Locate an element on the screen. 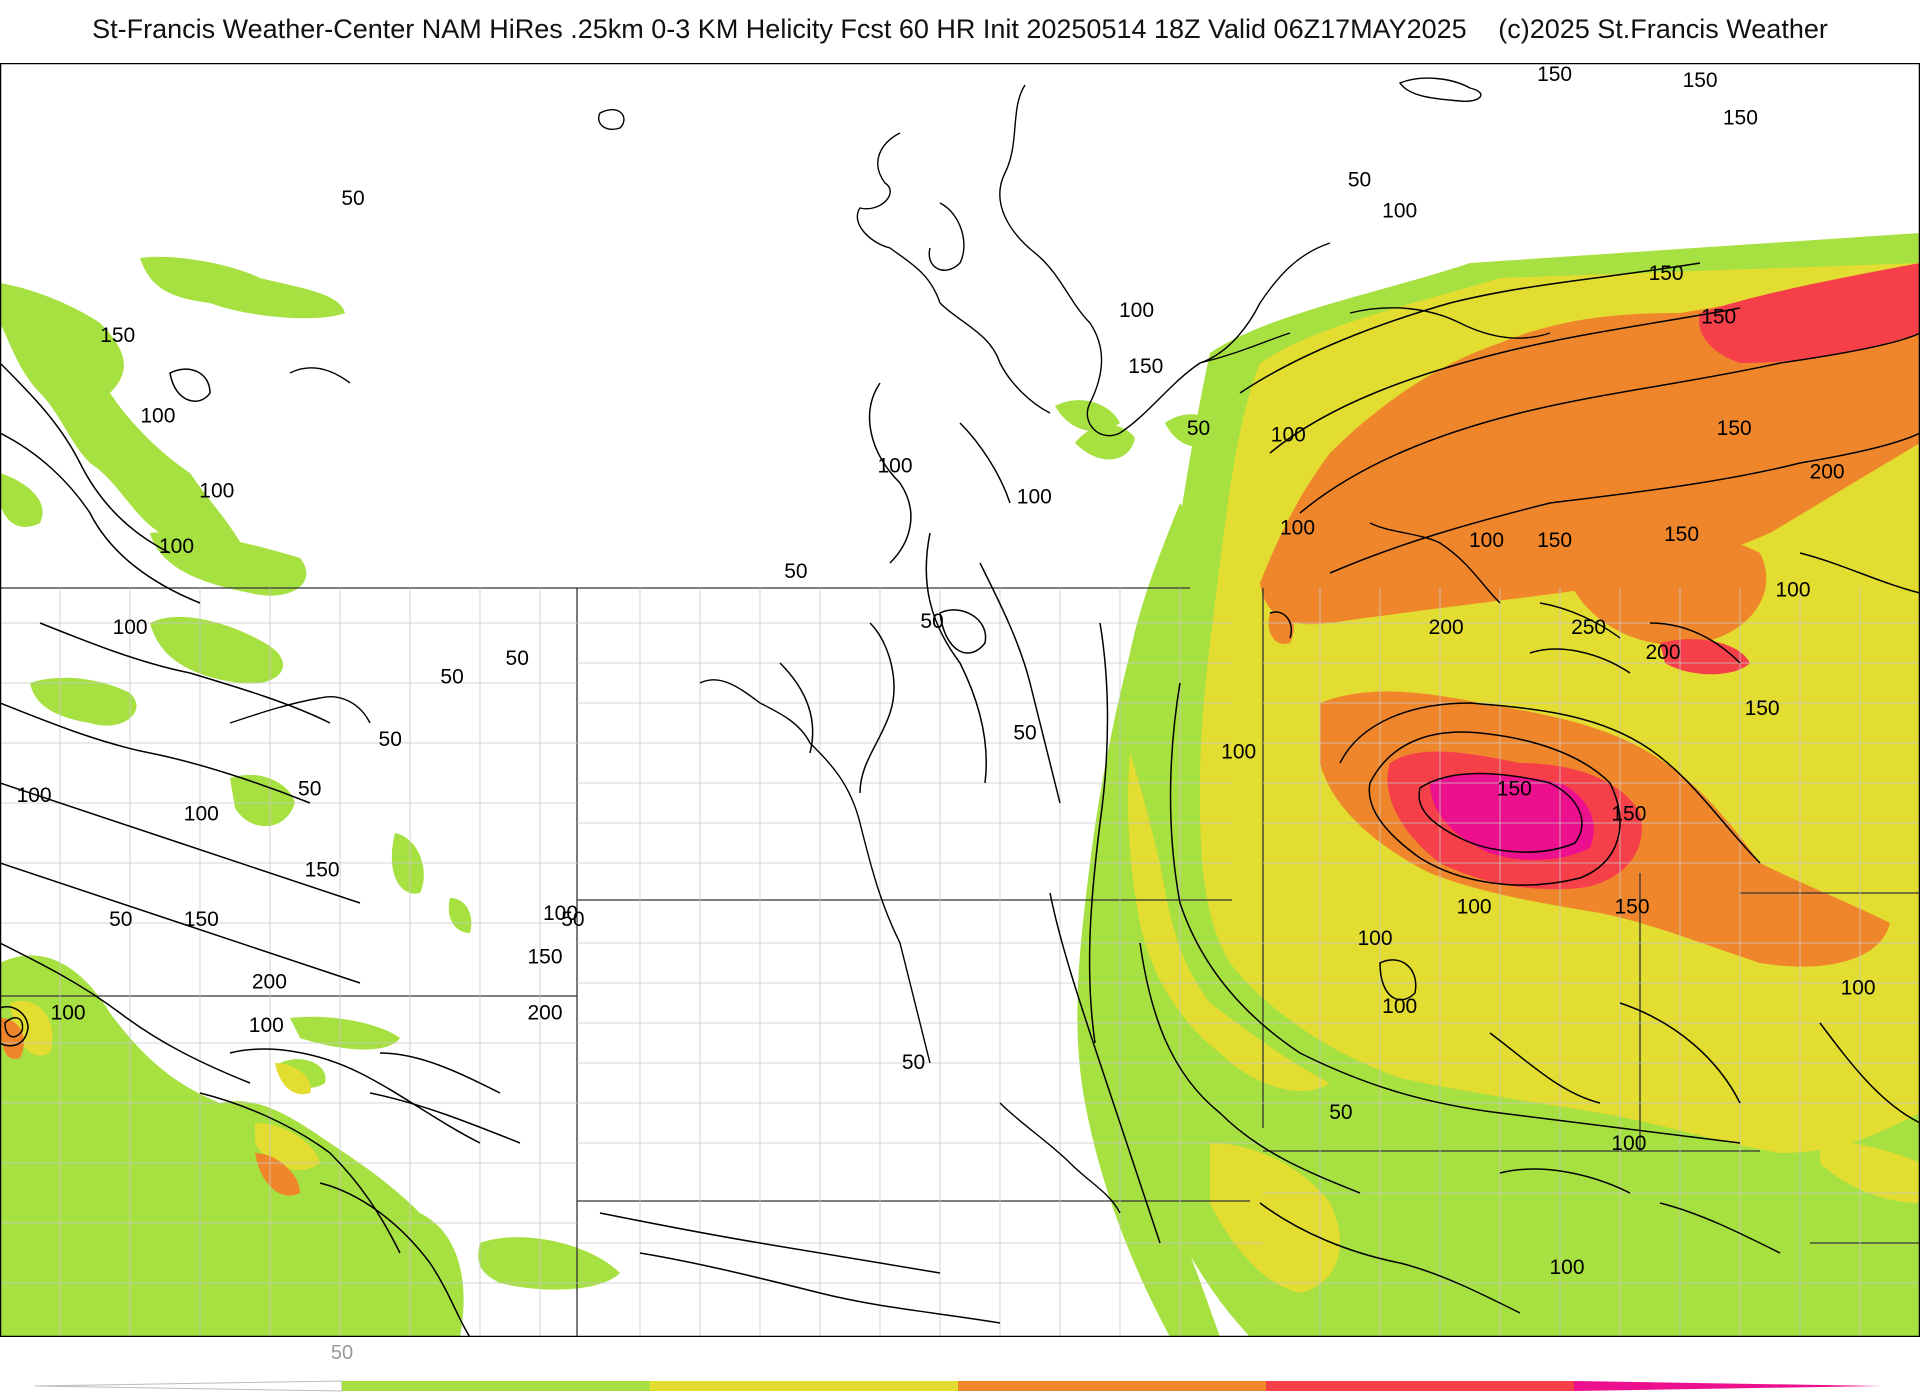  copyright-text: (c)2025 St.Francis Weather is located at coordinates (1663, 29).